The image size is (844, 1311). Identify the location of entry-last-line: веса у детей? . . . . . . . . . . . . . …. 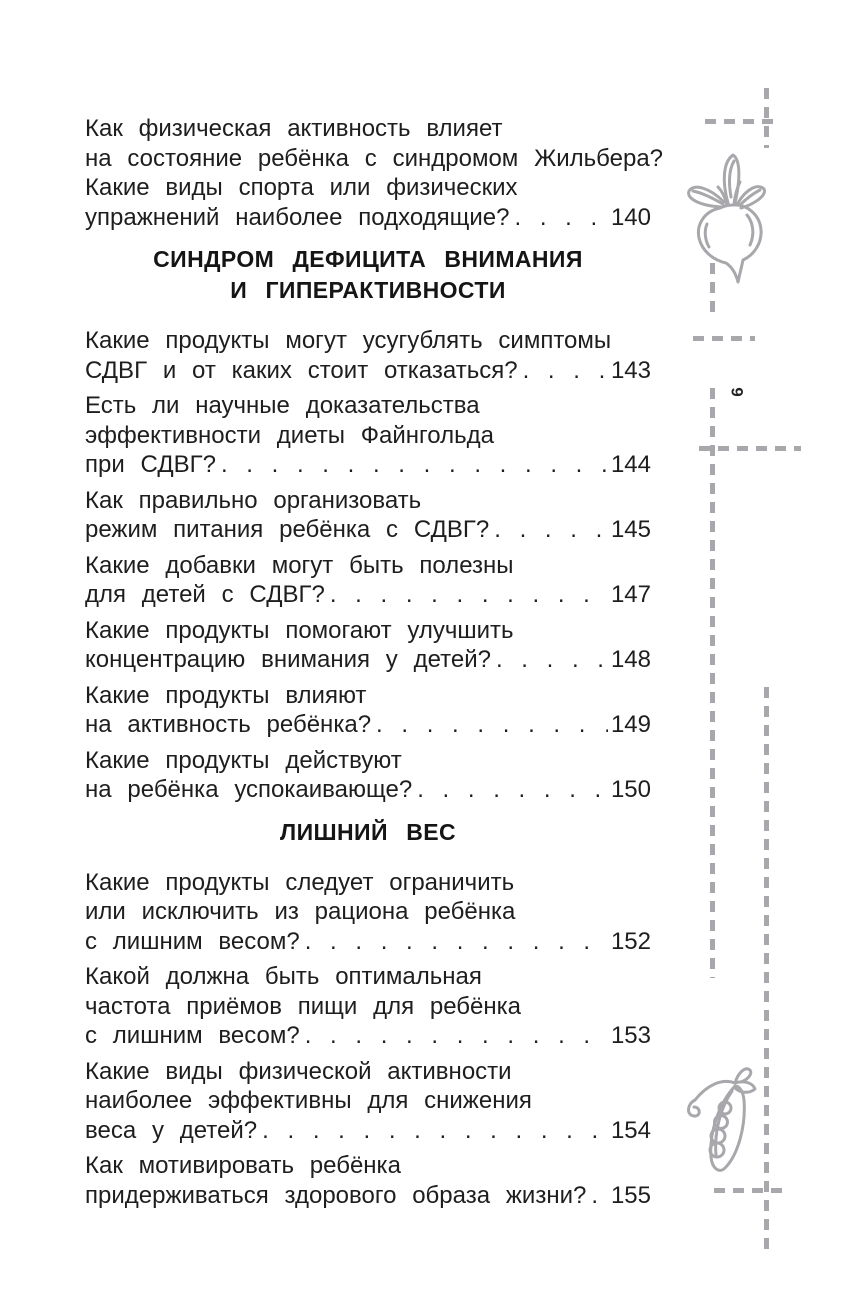
(368, 1131).